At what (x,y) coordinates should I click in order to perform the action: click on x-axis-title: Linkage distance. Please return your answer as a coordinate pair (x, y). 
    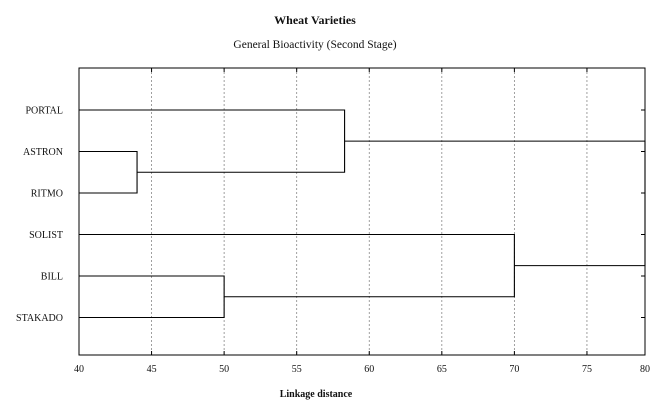
    Looking at the image, I should click on (316, 394).